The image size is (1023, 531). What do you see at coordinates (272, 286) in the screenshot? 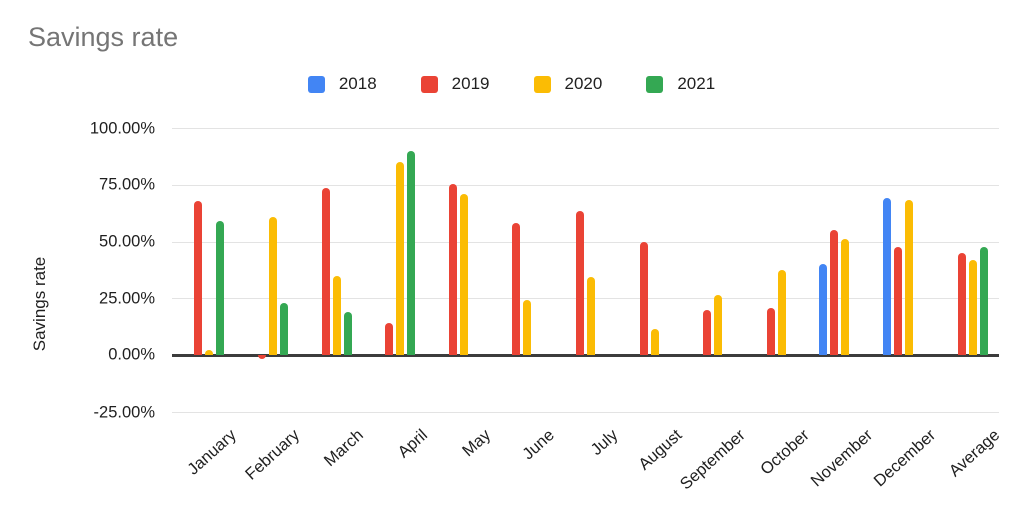
I see `bar-2020-february` at bounding box center [272, 286].